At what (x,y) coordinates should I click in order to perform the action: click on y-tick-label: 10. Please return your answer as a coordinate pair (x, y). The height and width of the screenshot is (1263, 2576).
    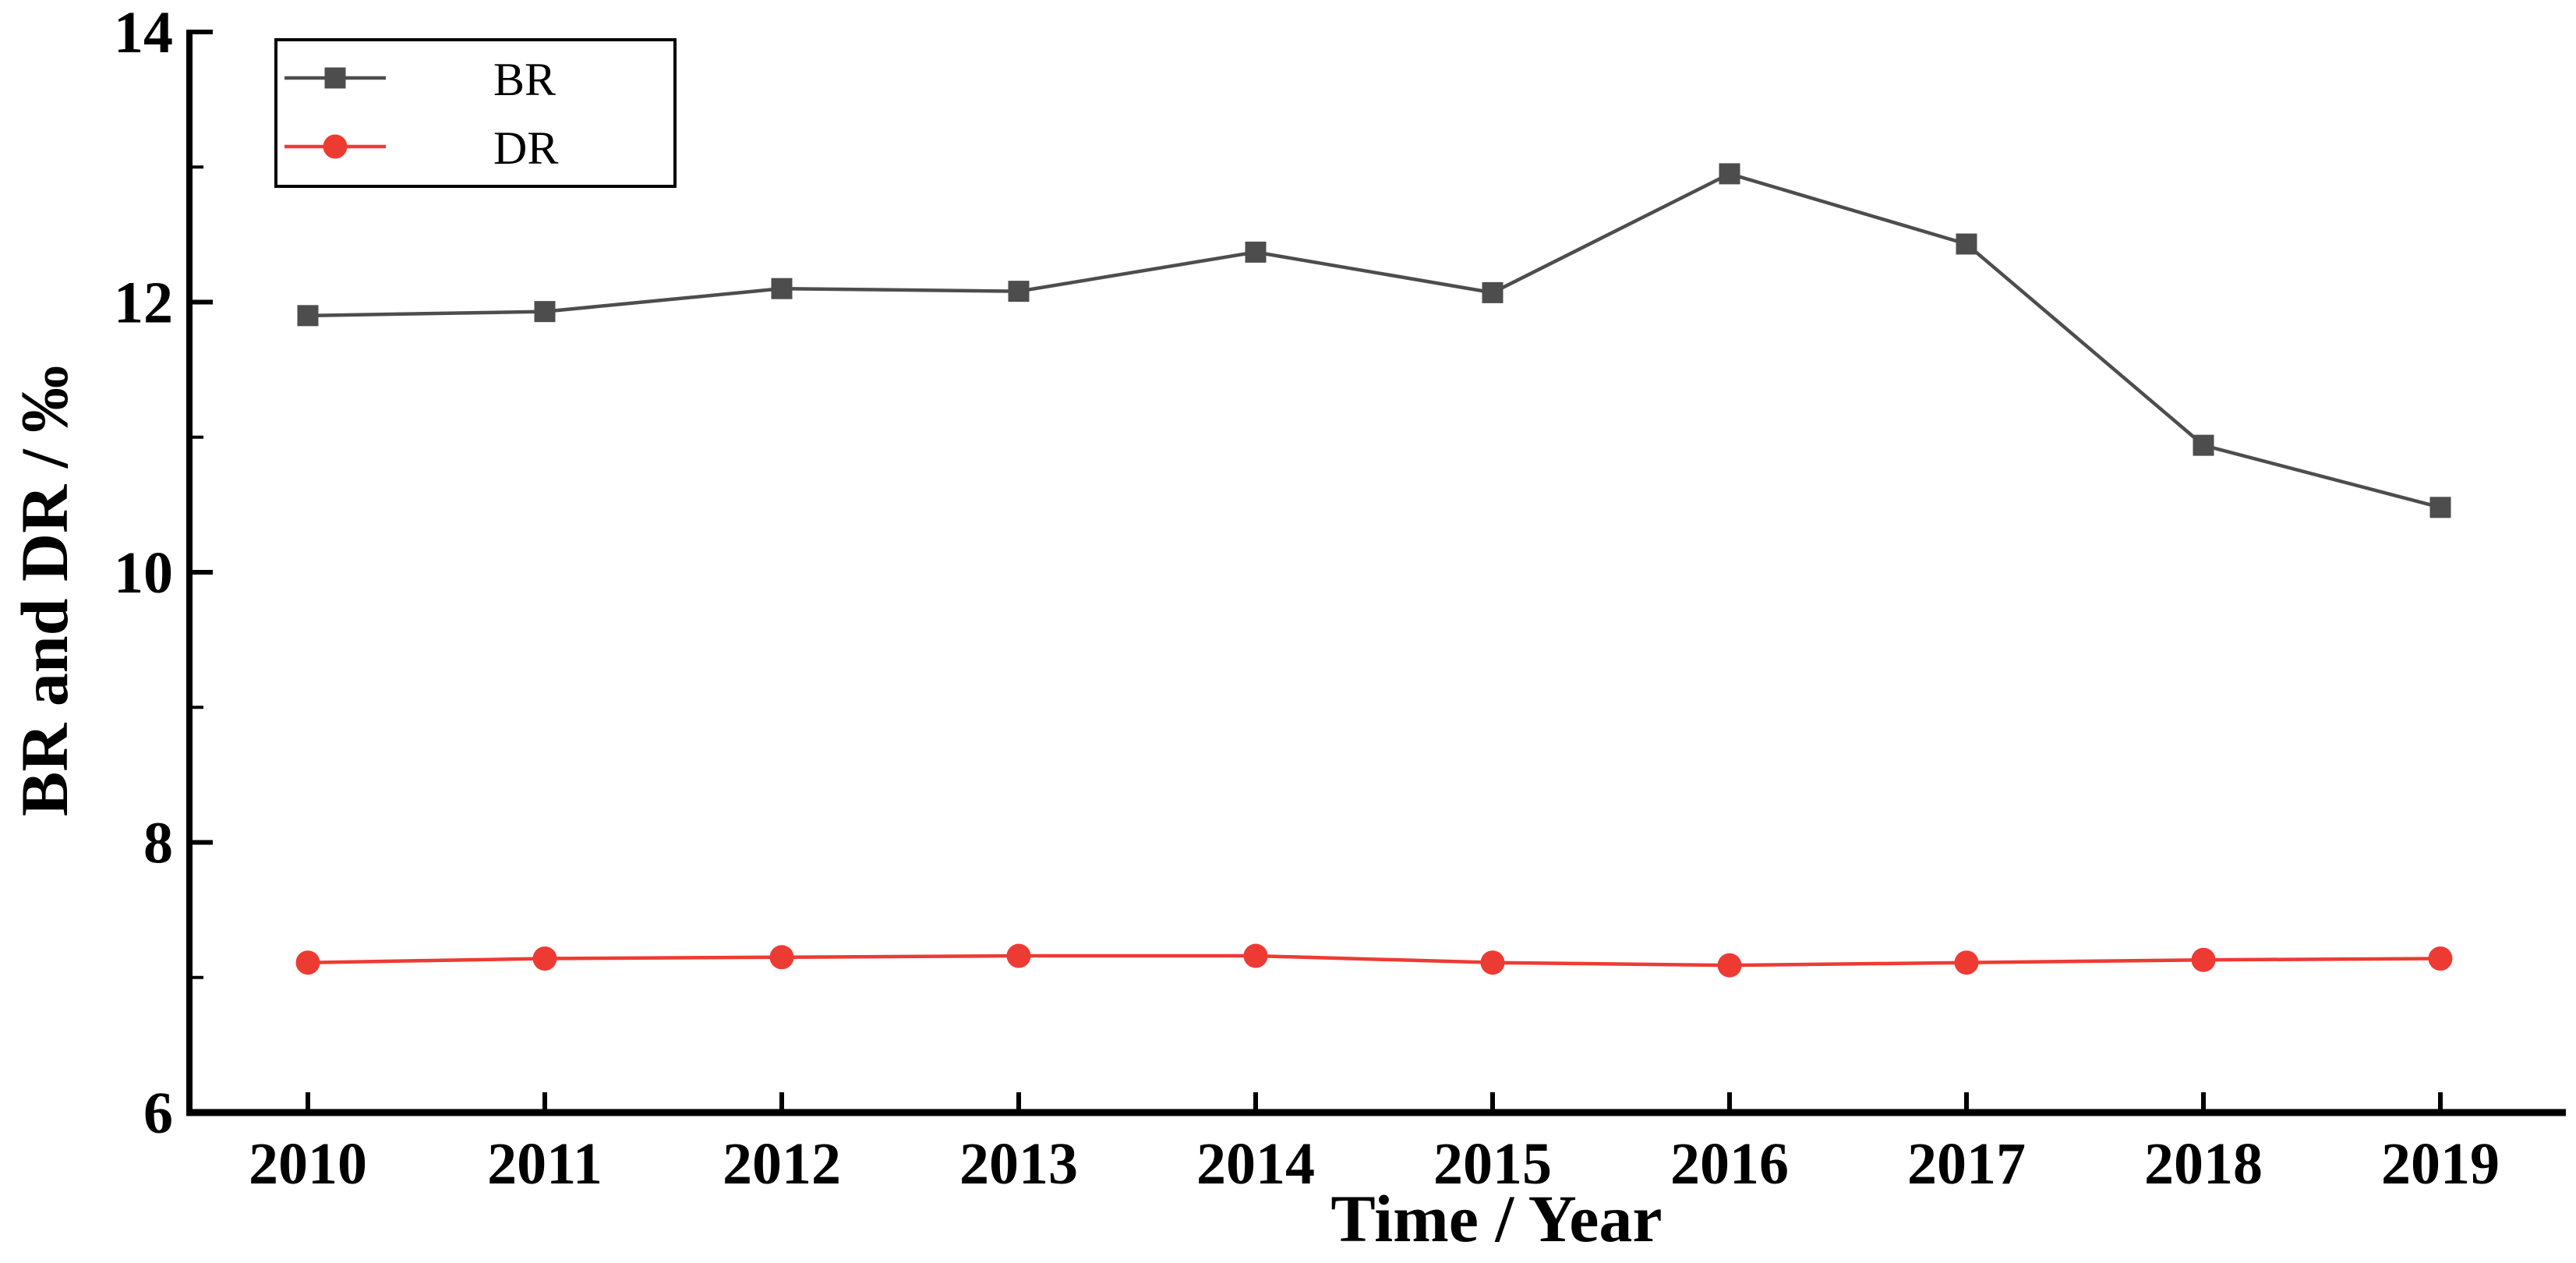
    Looking at the image, I should click on (143, 573).